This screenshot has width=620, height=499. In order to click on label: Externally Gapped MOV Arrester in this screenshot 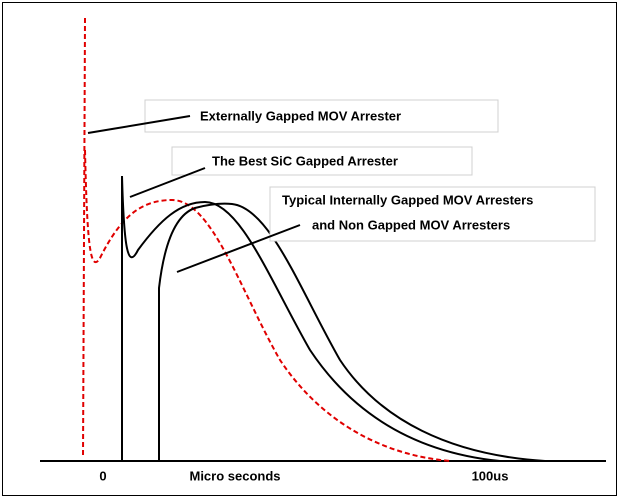, I will do `click(300, 115)`.